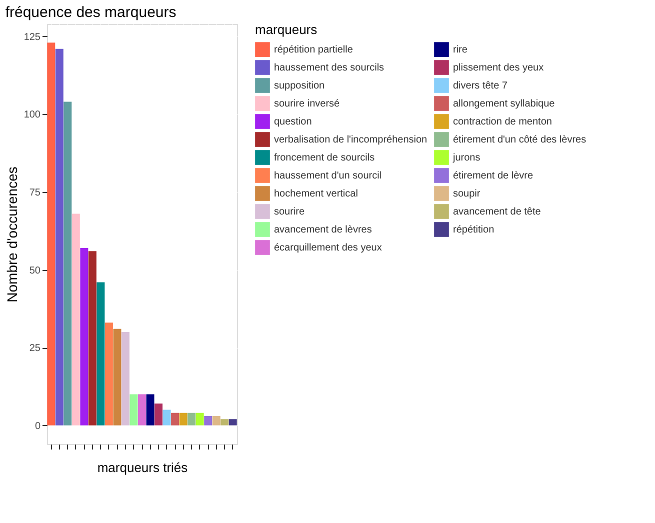 This screenshot has width=655, height=523. What do you see at coordinates (328, 176) in the screenshot?
I see `legend-label: haussement d'un sourcil` at bounding box center [328, 176].